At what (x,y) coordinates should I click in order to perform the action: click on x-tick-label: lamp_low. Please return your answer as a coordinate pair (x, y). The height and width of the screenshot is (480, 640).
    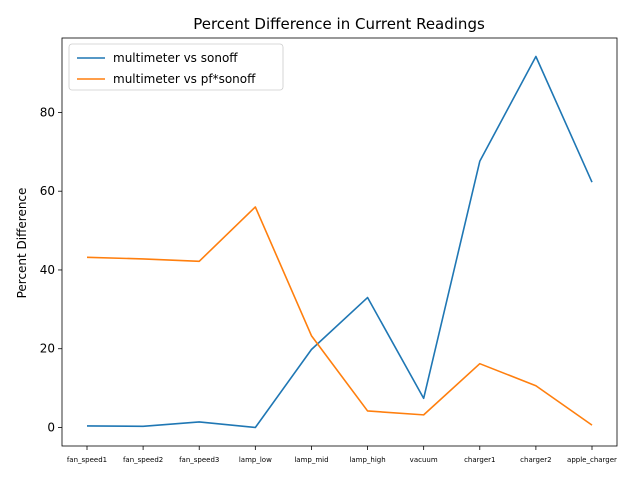
    Looking at the image, I should click on (255, 460).